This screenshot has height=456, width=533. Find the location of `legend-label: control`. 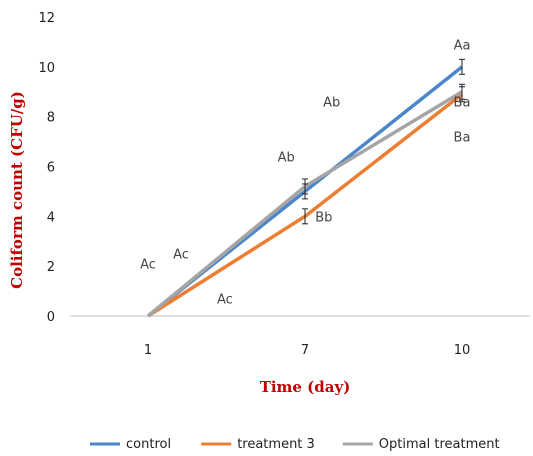

legend-label: control is located at coordinates (148, 444).